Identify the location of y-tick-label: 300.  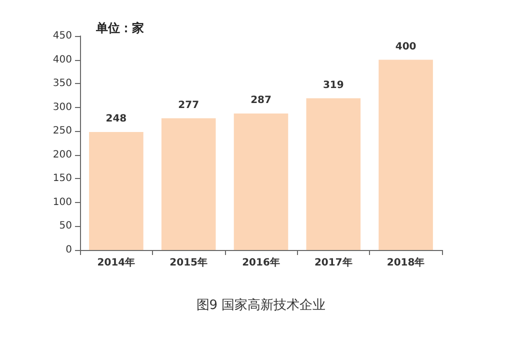
(62, 107).